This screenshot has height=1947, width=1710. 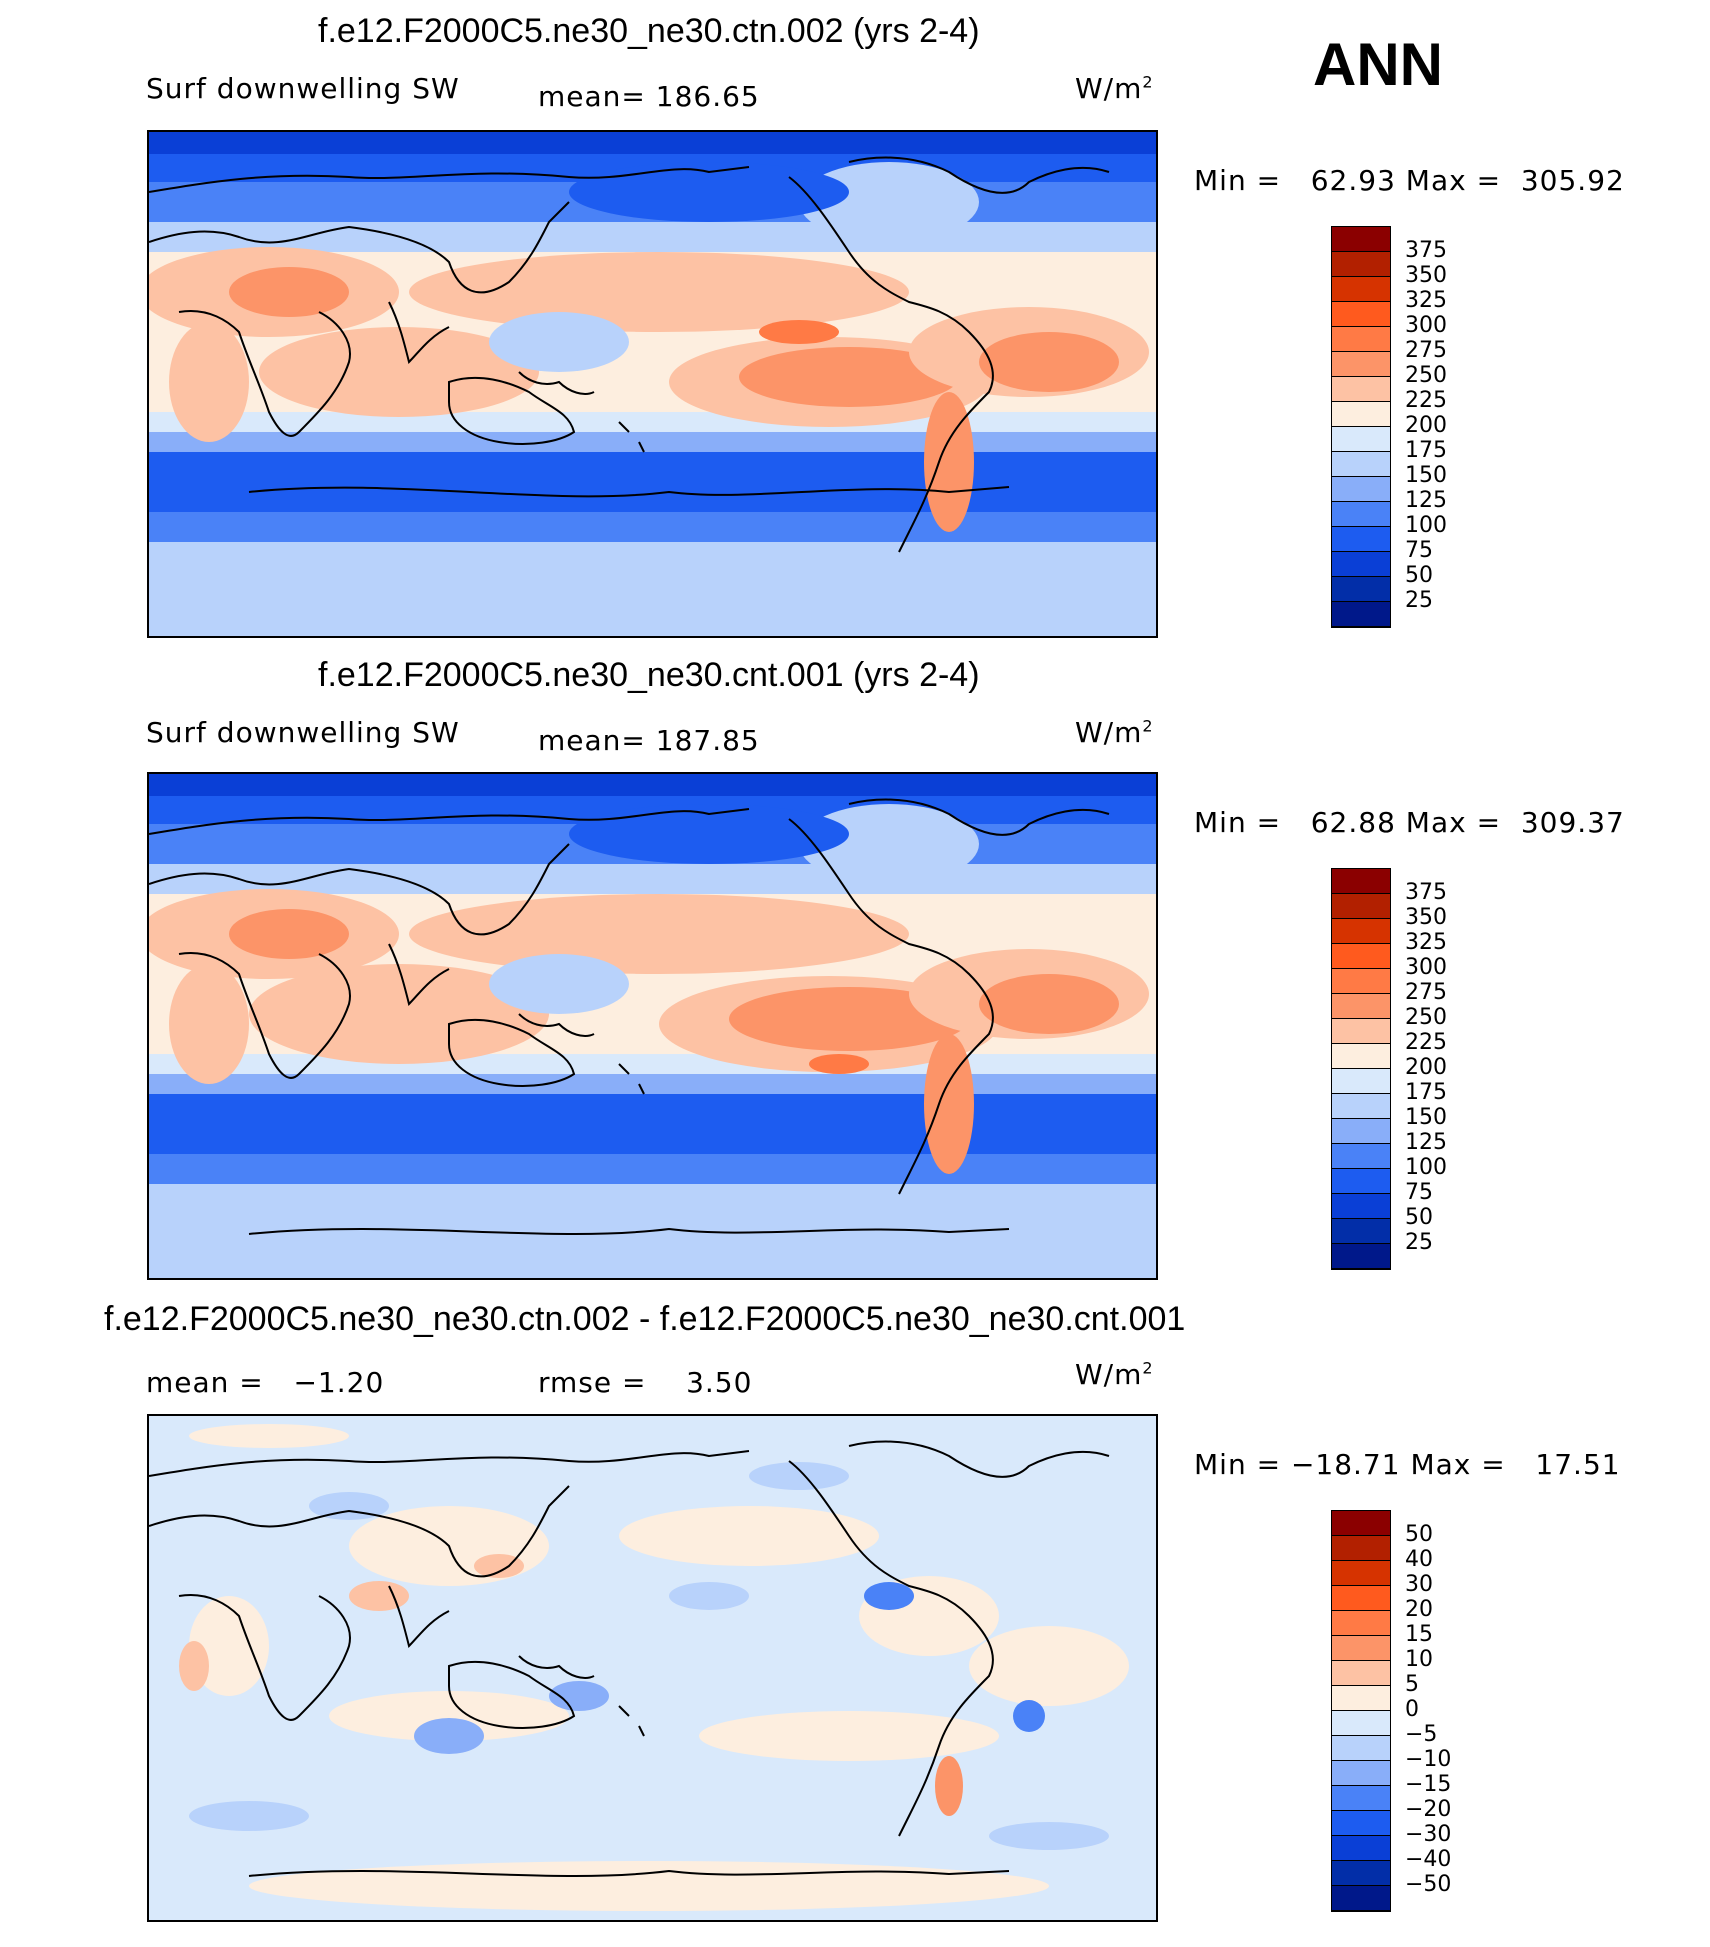 I want to click on colorbar-tick-label: 225, so click(x=1426, y=400).